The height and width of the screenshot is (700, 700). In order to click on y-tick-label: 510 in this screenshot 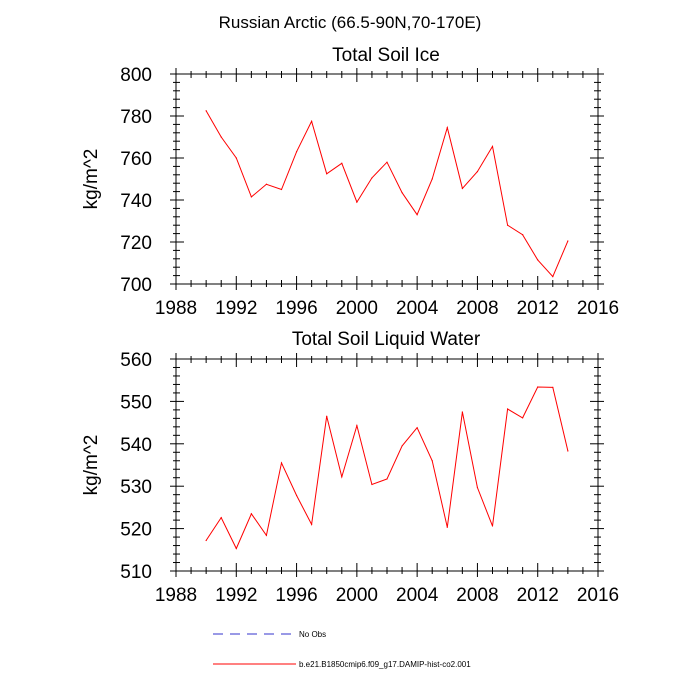, I will do `click(136, 572)`.